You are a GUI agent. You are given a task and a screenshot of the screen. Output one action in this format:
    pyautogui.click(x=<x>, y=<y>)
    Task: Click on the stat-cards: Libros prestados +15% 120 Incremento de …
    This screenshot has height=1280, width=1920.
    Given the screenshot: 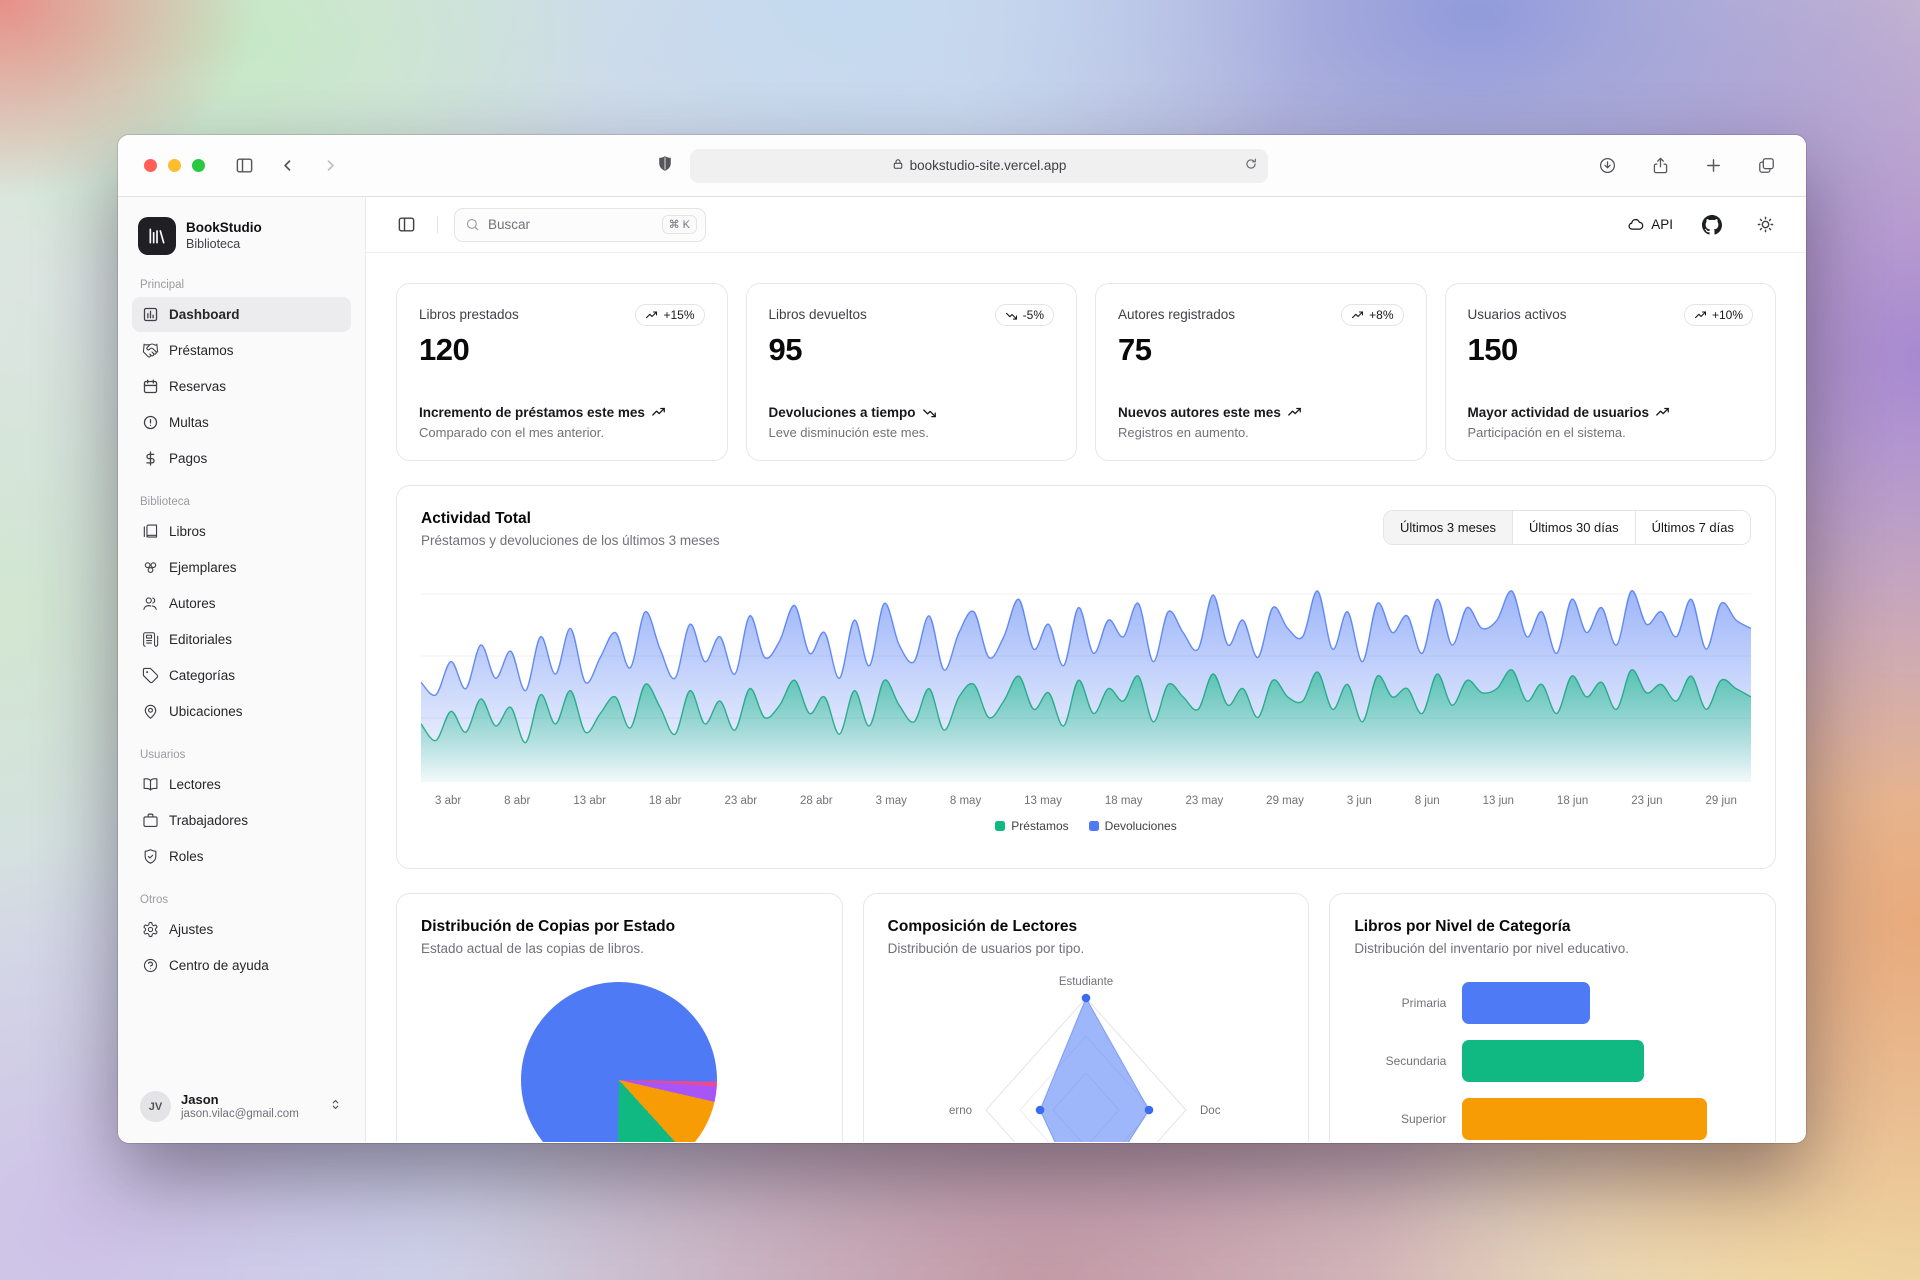 What is the action you would take?
    pyautogui.click(x=1086, y=372)
    